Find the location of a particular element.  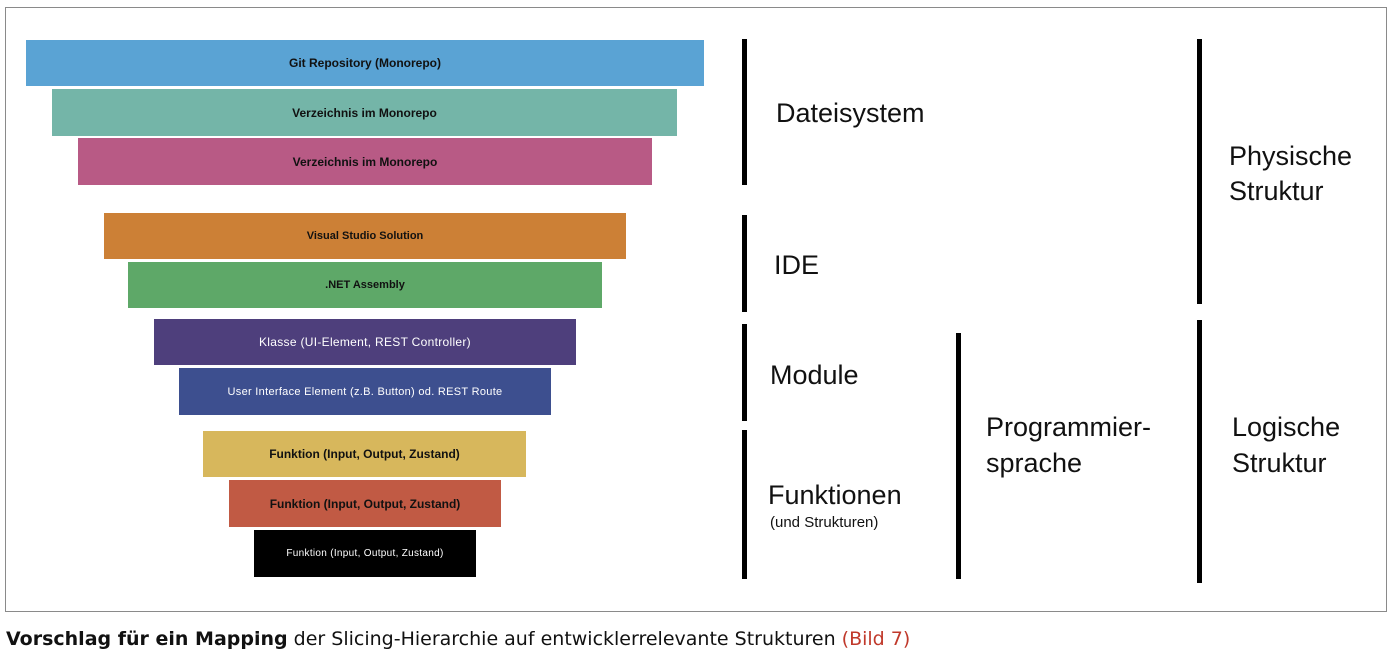

bracket-funktionen is located at coordinates (744, 504).